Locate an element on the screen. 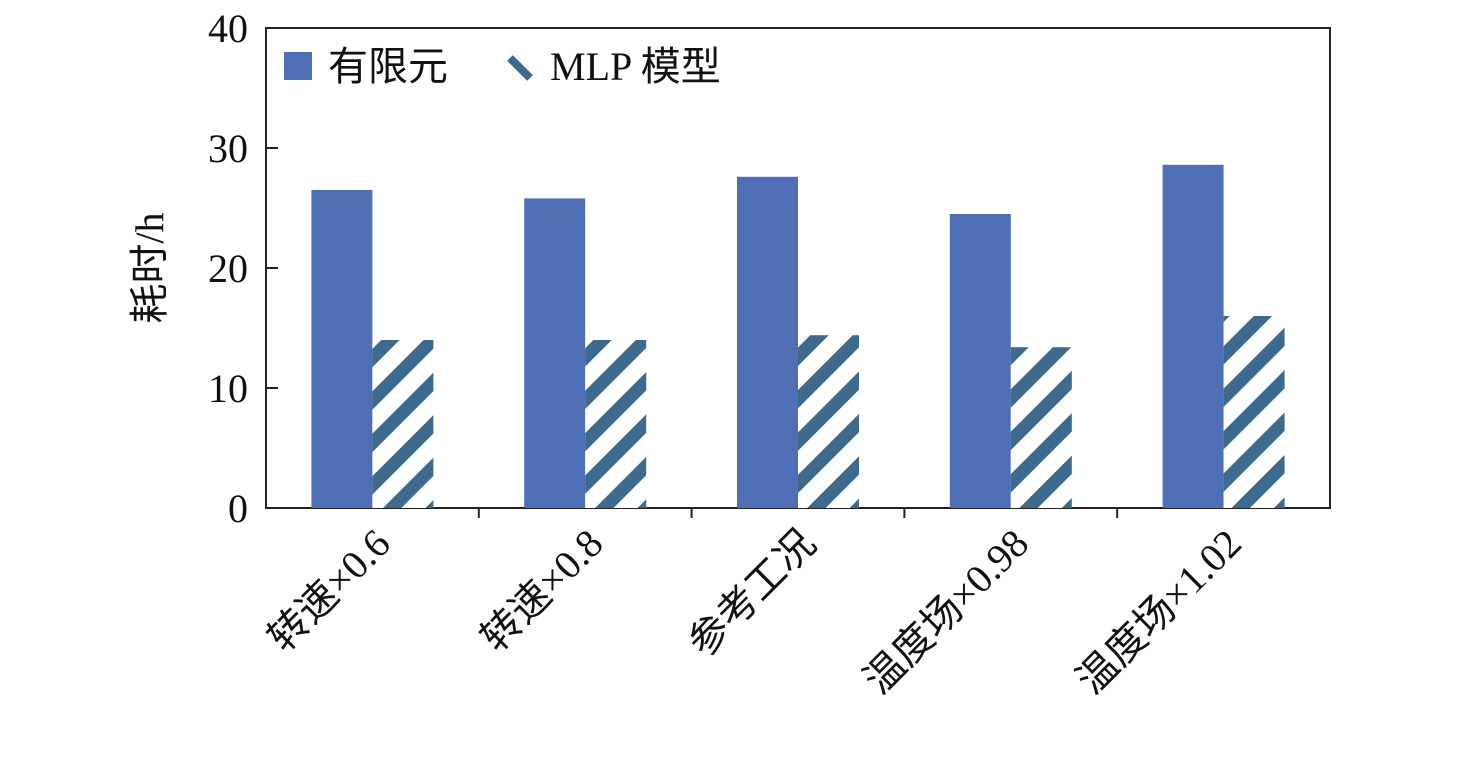 Image resolution: width=1476 pixels, height=757 pixels. y-tick-label: 30 is located at coordinates (228, 148).